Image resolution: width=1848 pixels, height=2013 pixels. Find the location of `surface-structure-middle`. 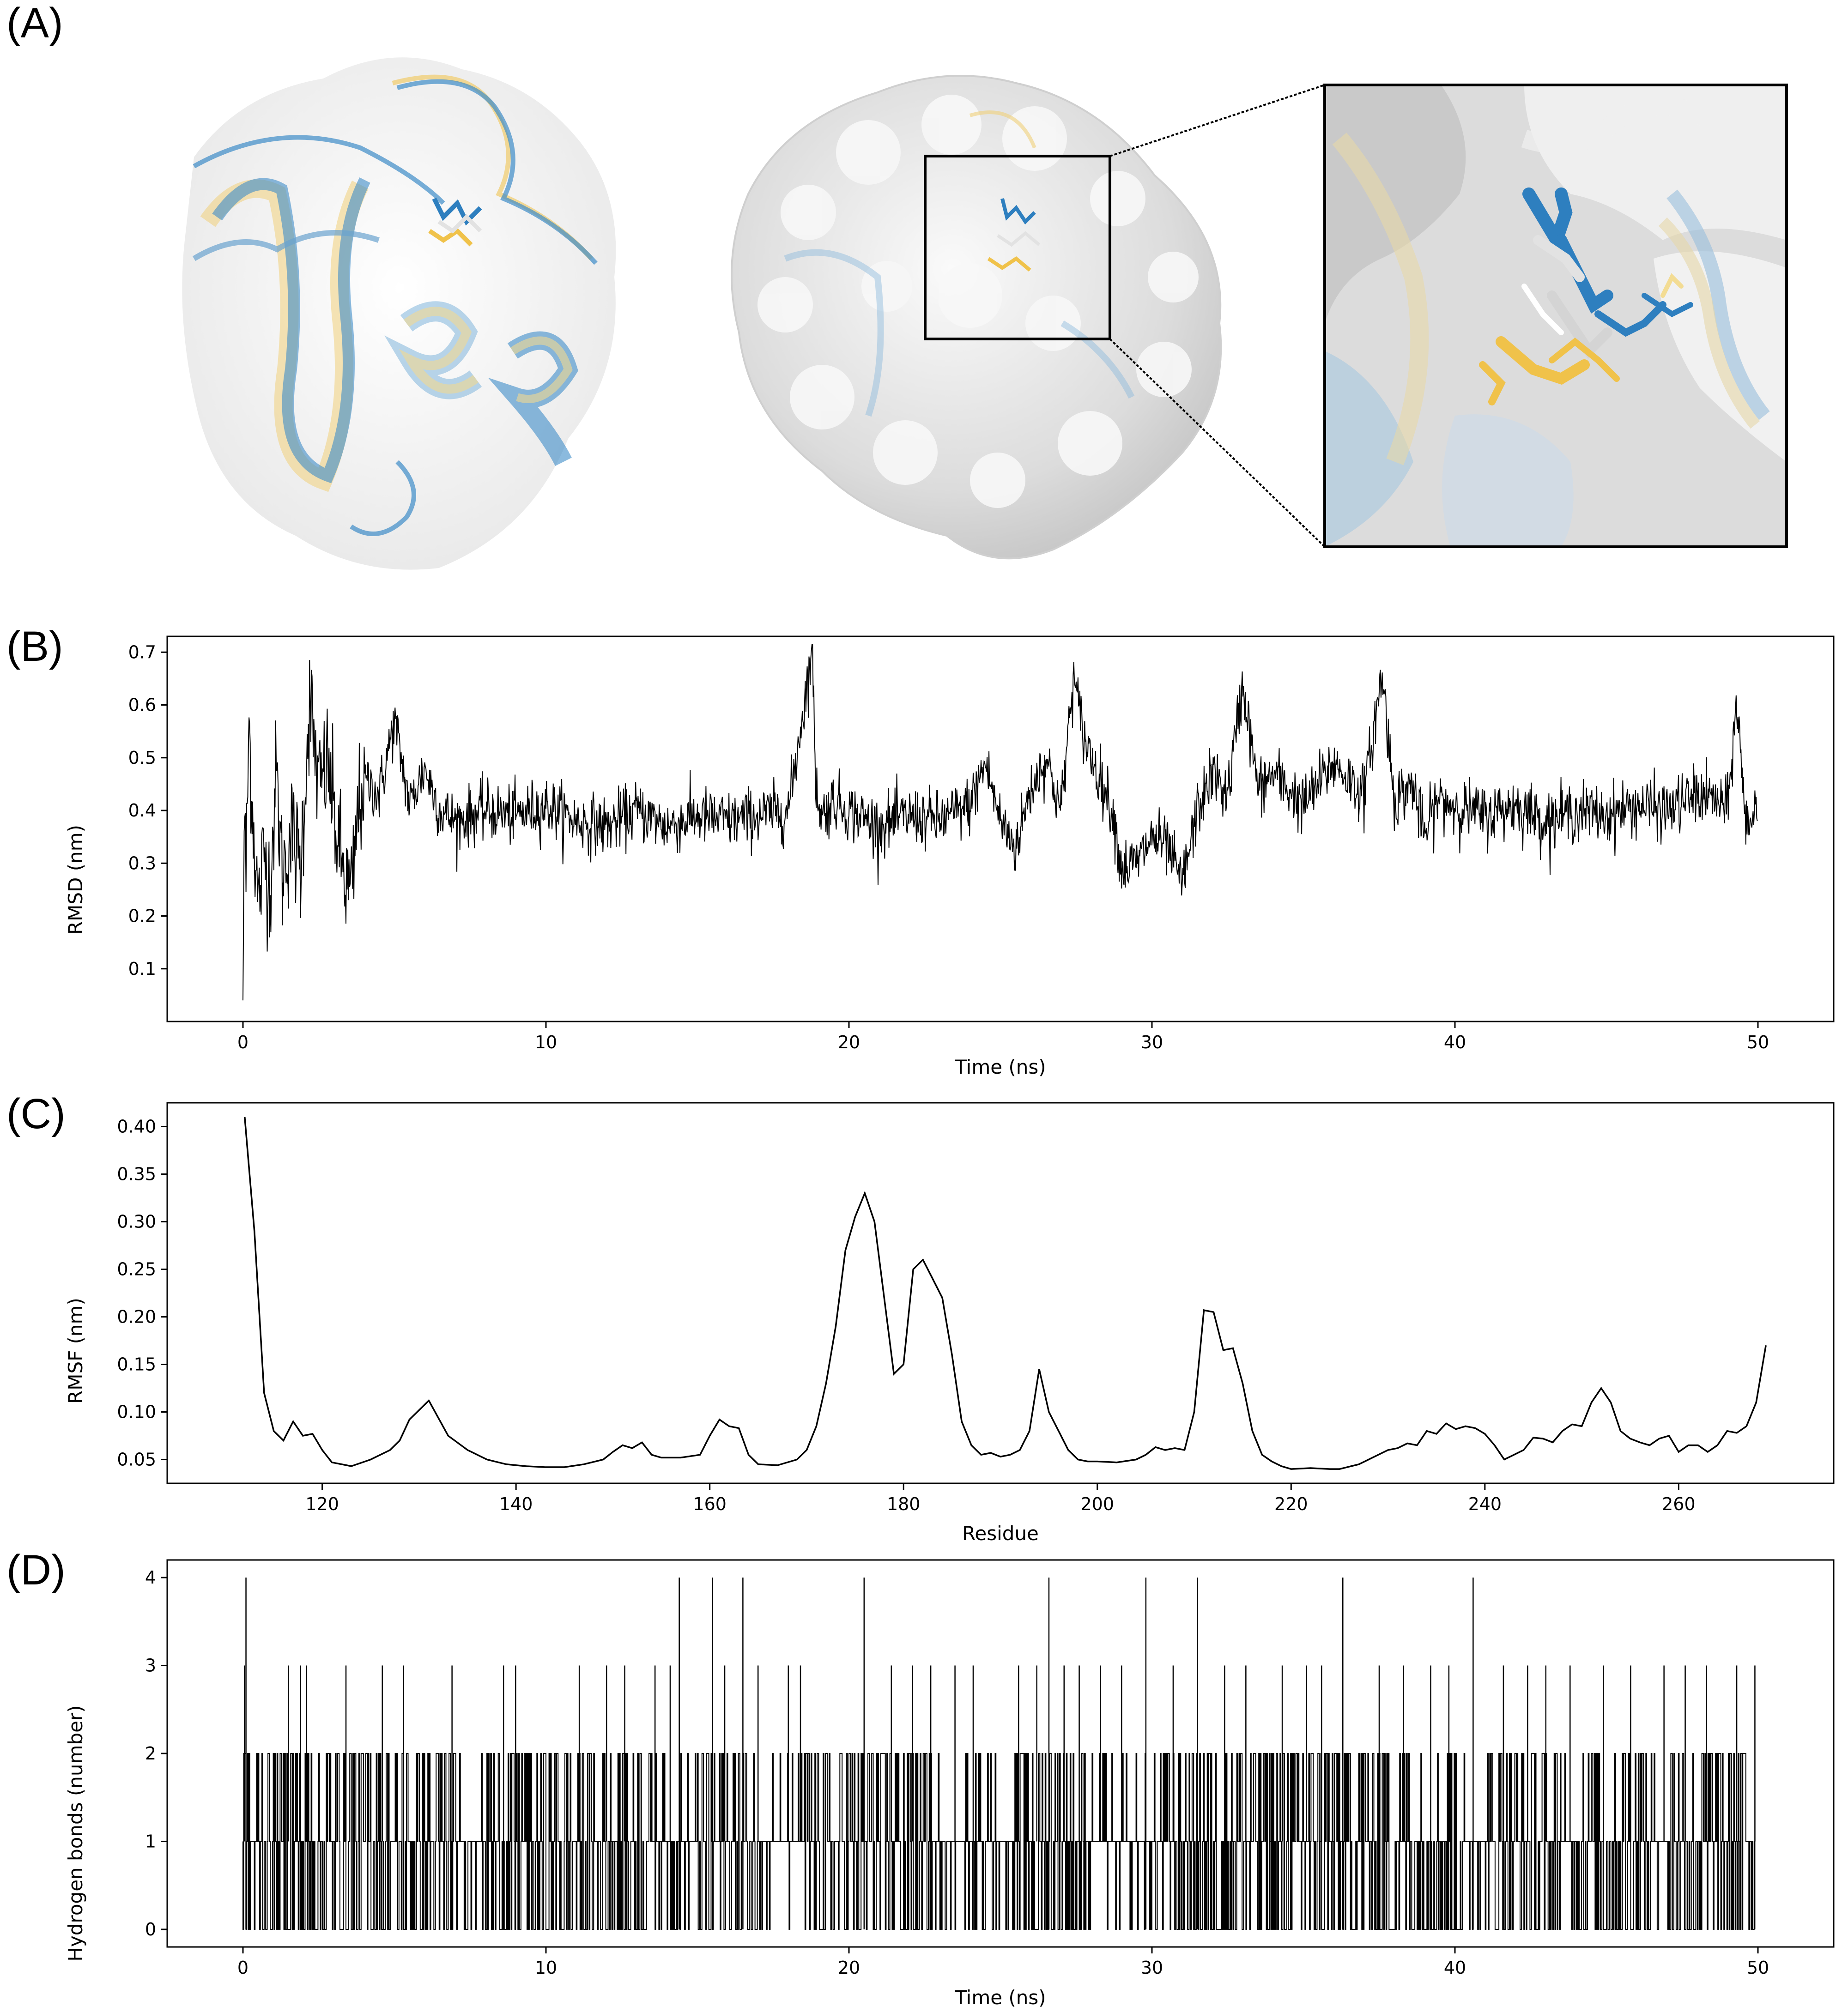

surface-structure-middle is located at coordinates (977, 317).